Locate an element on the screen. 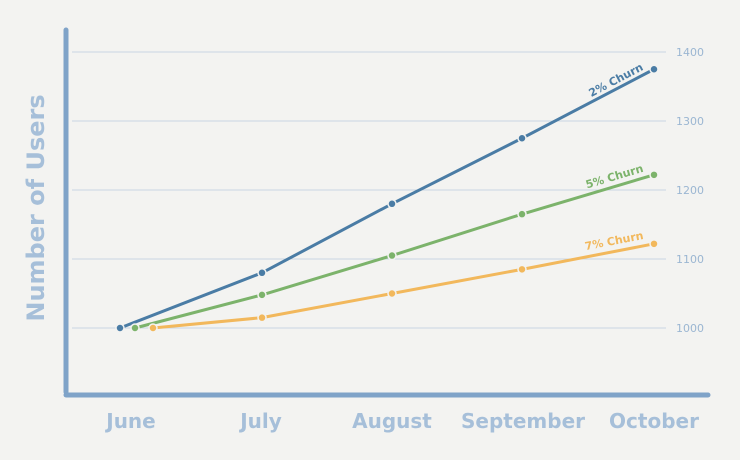 The height and width of the screenshot is (460, 740). y-tick-label: 1200 is located at coordinates (690, 190).